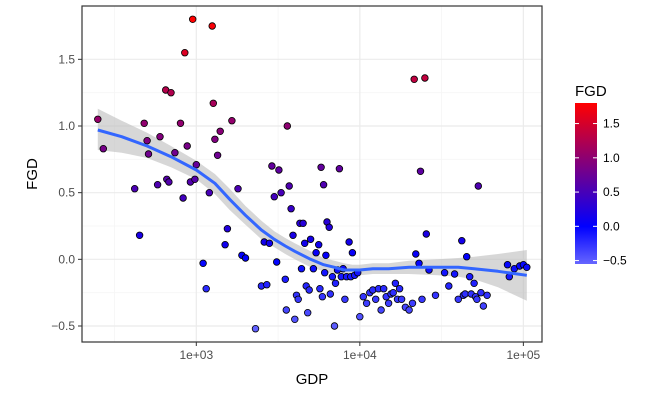 This screenshot has width=647, height=393. I want to click on y-tick-label: 1.0, so click(66, 126).